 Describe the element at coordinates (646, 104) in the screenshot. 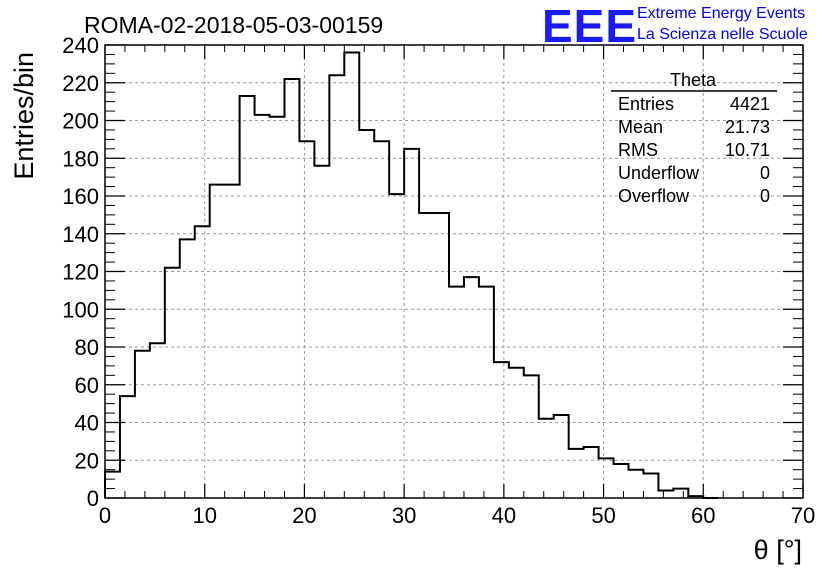

I see `stats-label-entries: Entries` at that location.